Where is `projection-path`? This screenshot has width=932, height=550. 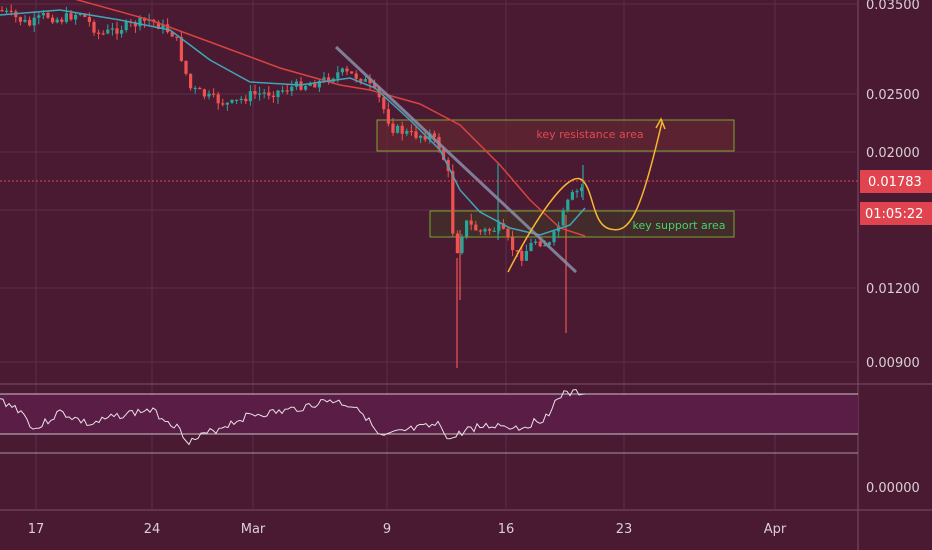
projection-path is located at coordinates (585, 197).